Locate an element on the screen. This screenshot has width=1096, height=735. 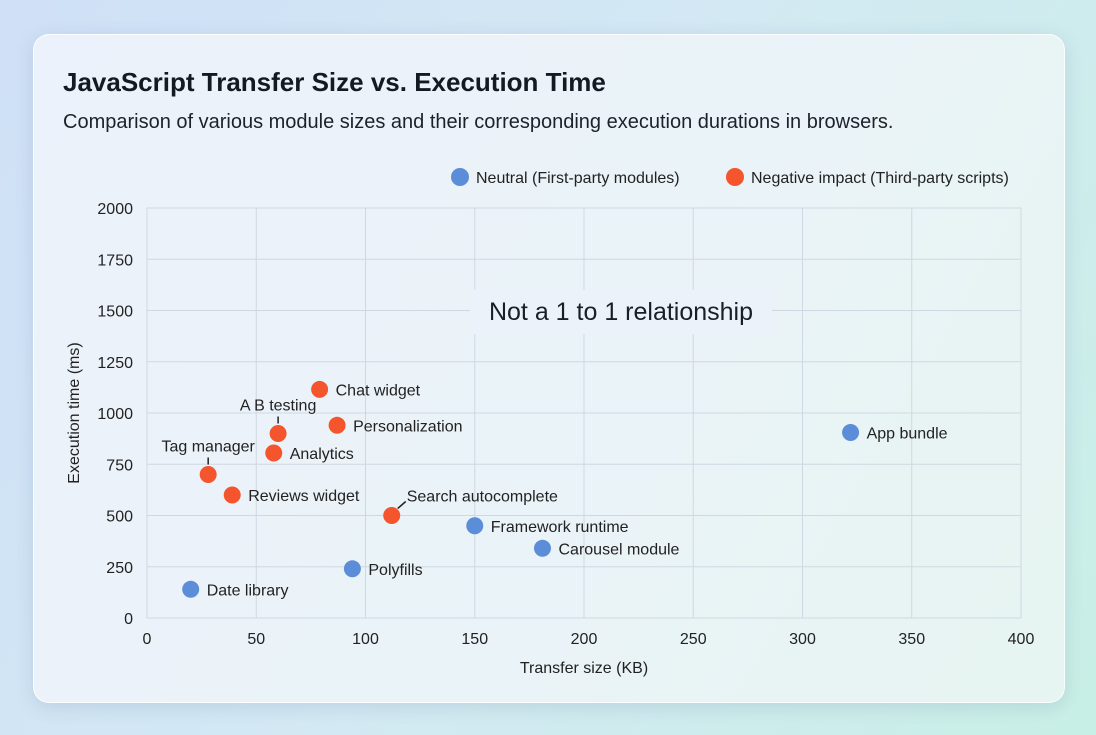
x-tick-label: 300 is located at coordinates (802, 639).